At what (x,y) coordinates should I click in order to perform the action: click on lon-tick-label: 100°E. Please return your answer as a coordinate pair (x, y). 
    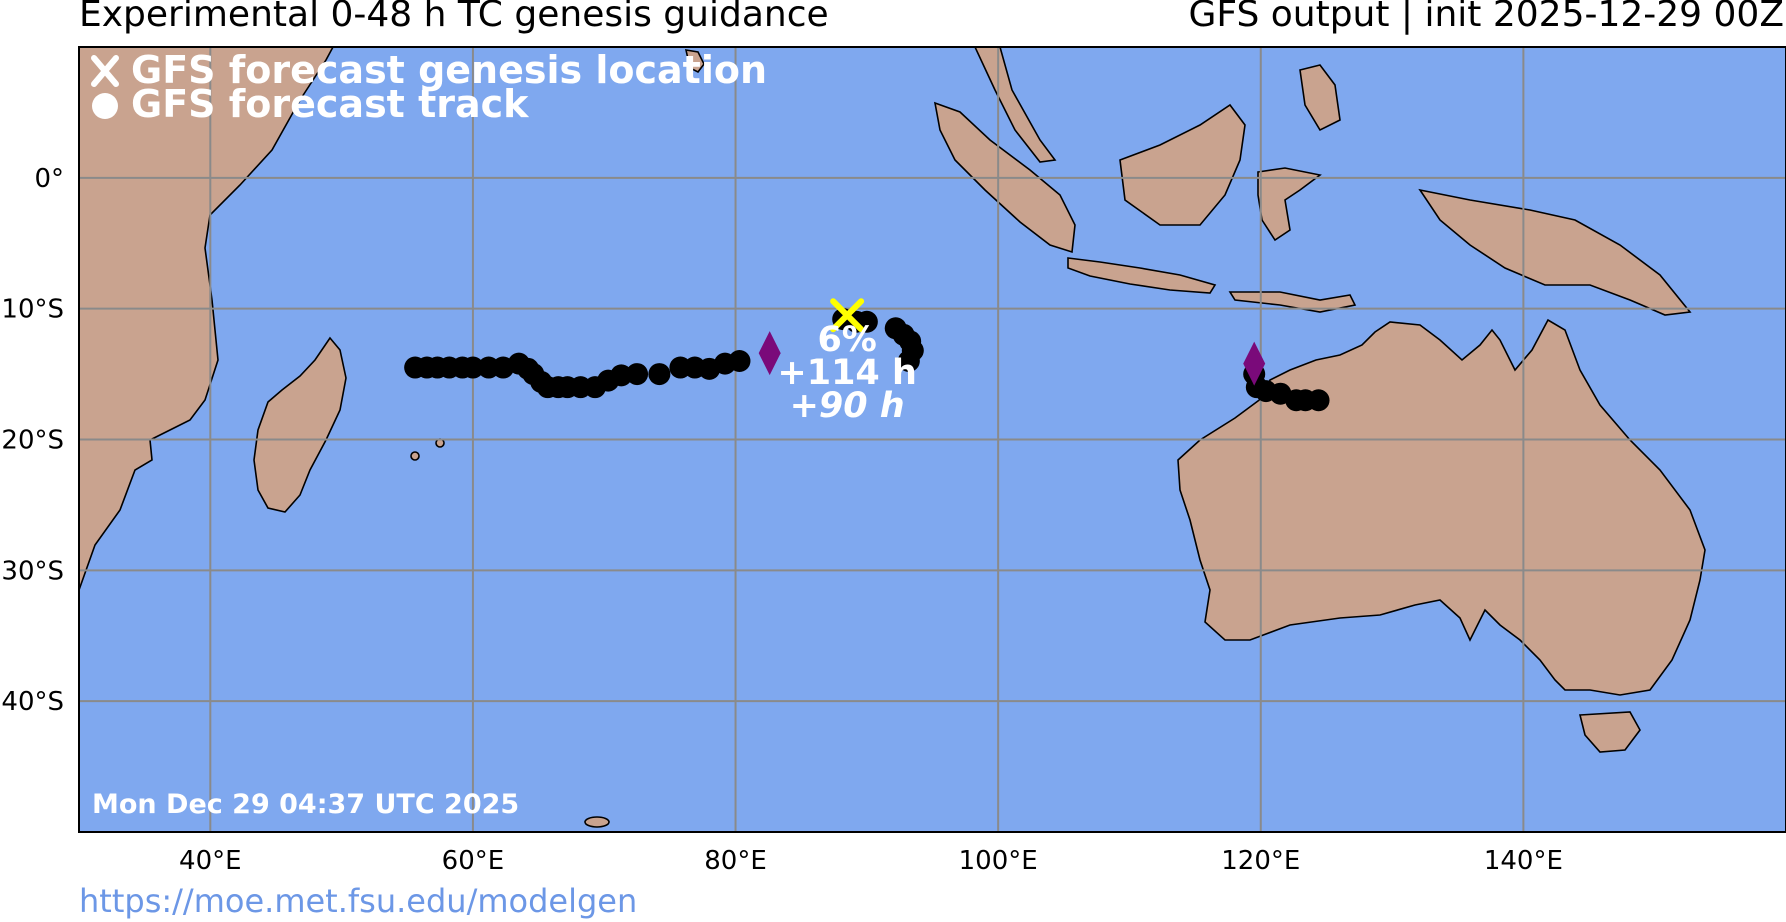
    Looking at the image, I should click on (998, 861).